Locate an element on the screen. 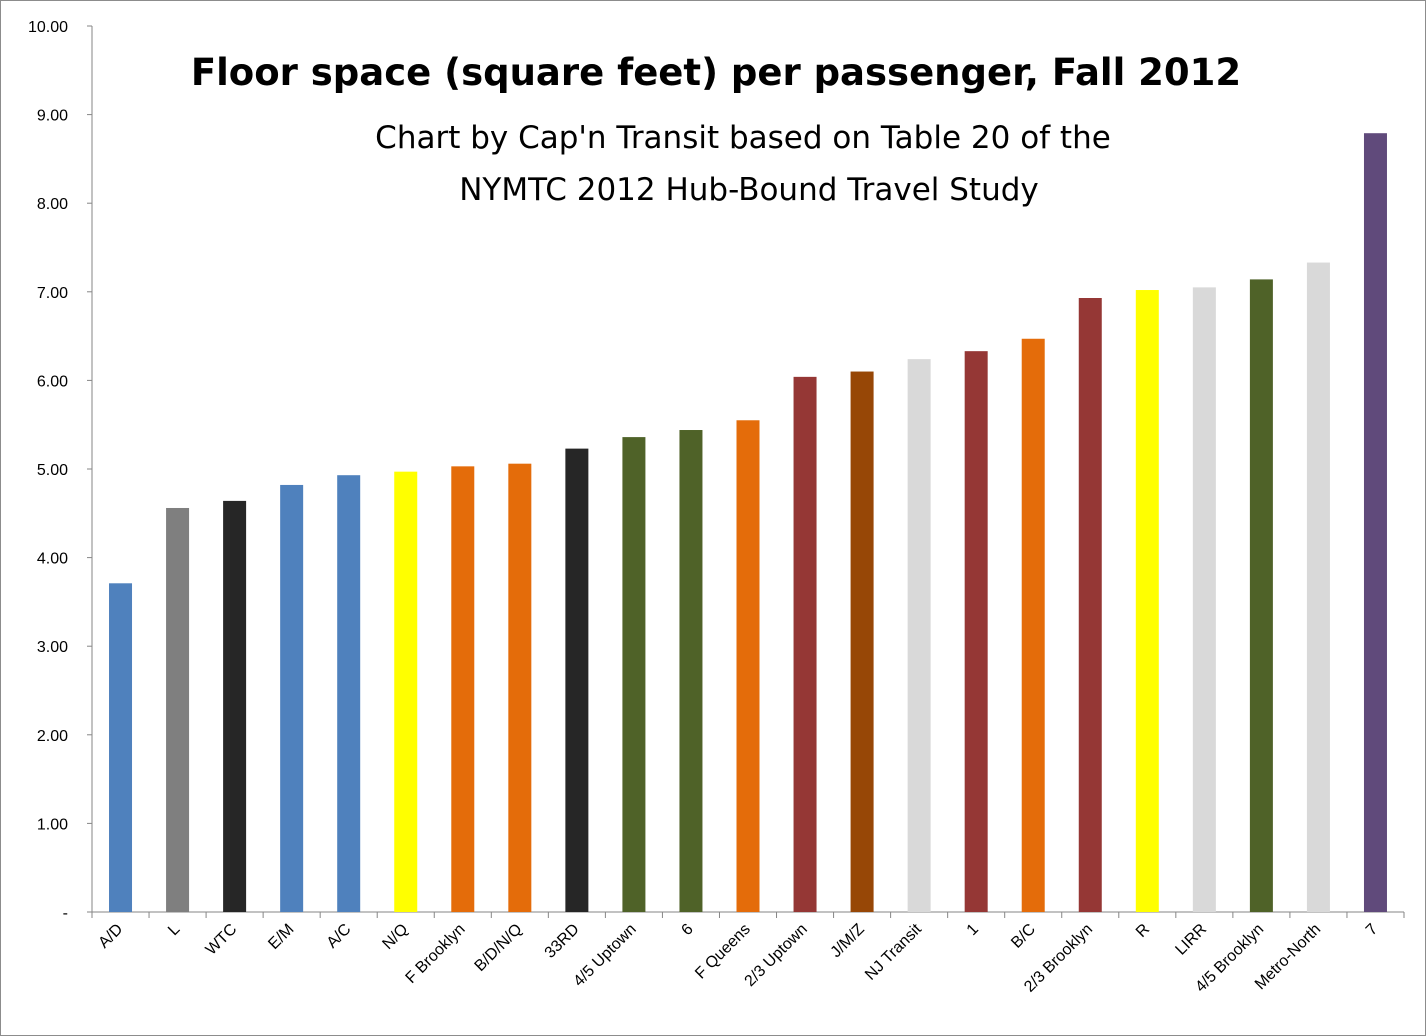 This screenshot has width=1426, height=1036. x-tick-label: L is located at coordinates (174, 930).